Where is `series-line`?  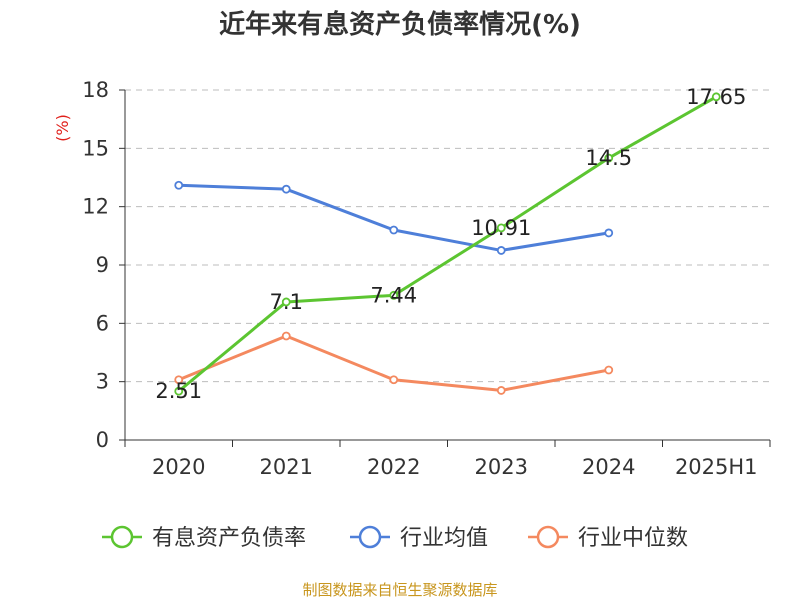 series-line is located at coordinates (394, 217).